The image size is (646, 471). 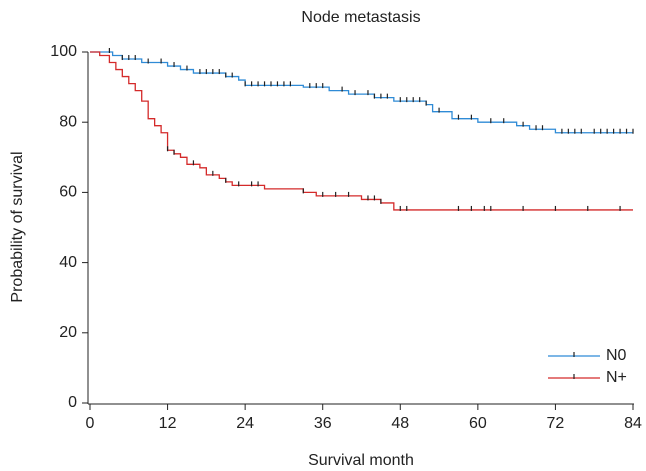 I want to click on chart-title: Node metastasis, so click(x=360, y=17).